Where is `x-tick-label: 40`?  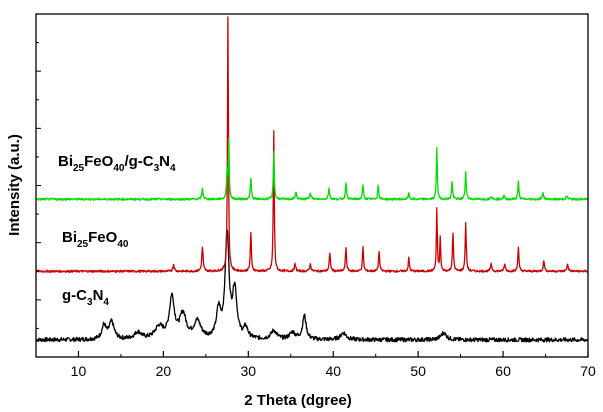
x-tick-label: 40 is located at coordinates (333, 371).